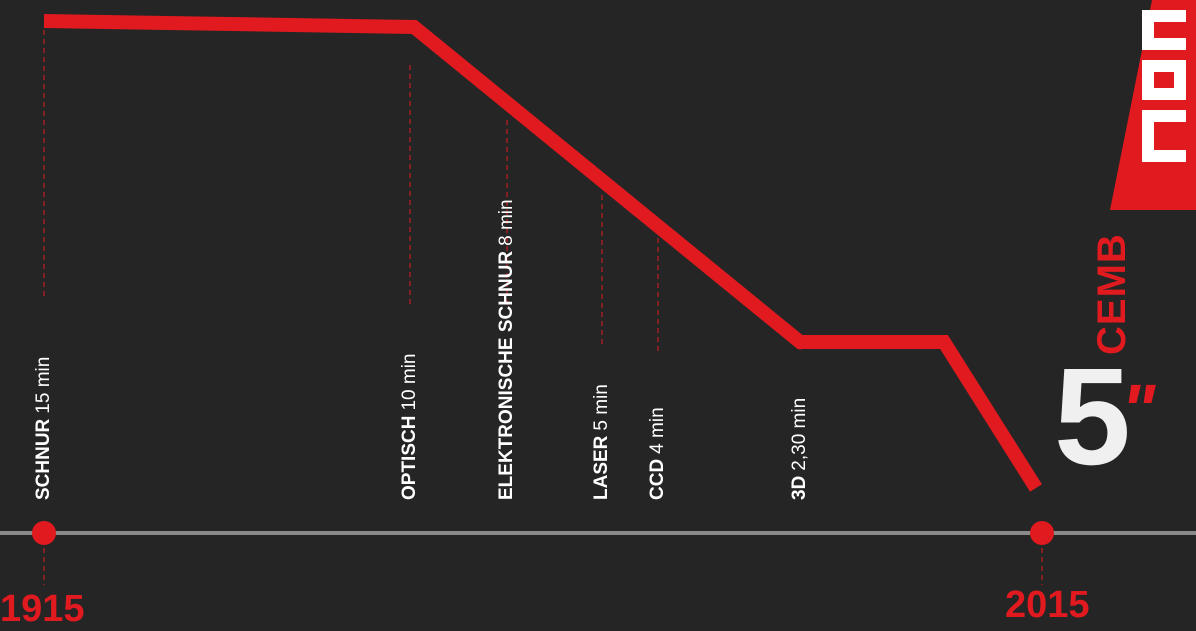 This screenshot has height=631, width=1196. What do you see at coordinates (409, 457) in the screenshot?
I see `milestone-method: OPTISCH` at bounding box center [409, 457].